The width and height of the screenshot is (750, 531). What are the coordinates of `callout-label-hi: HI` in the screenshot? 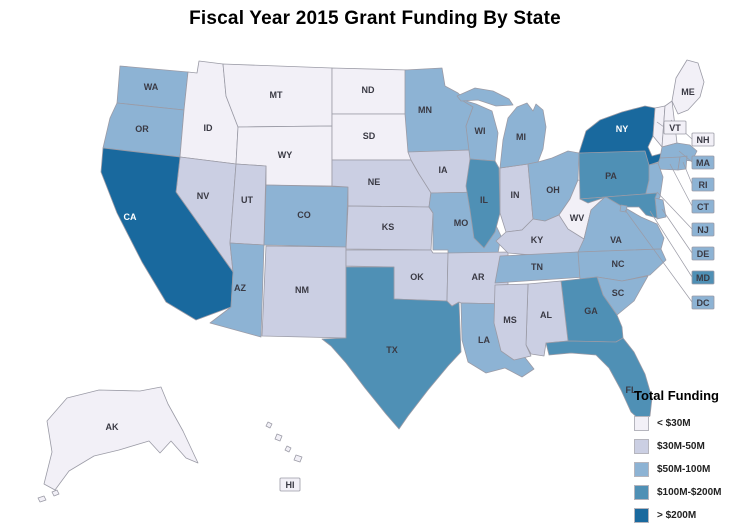 It's located at (290, 485).